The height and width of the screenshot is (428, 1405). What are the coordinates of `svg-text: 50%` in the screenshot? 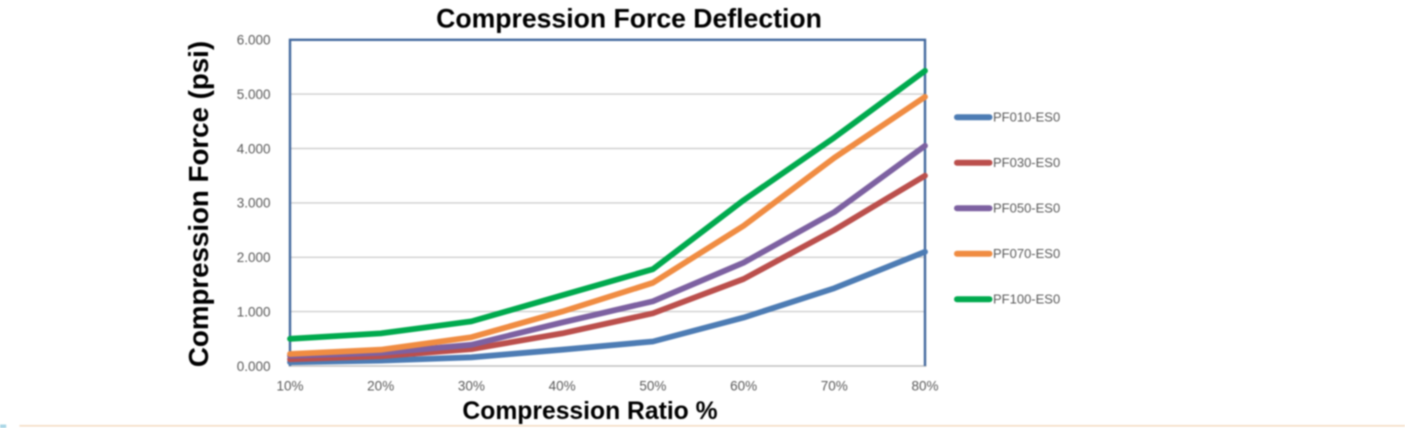 It's located at (652, 386).